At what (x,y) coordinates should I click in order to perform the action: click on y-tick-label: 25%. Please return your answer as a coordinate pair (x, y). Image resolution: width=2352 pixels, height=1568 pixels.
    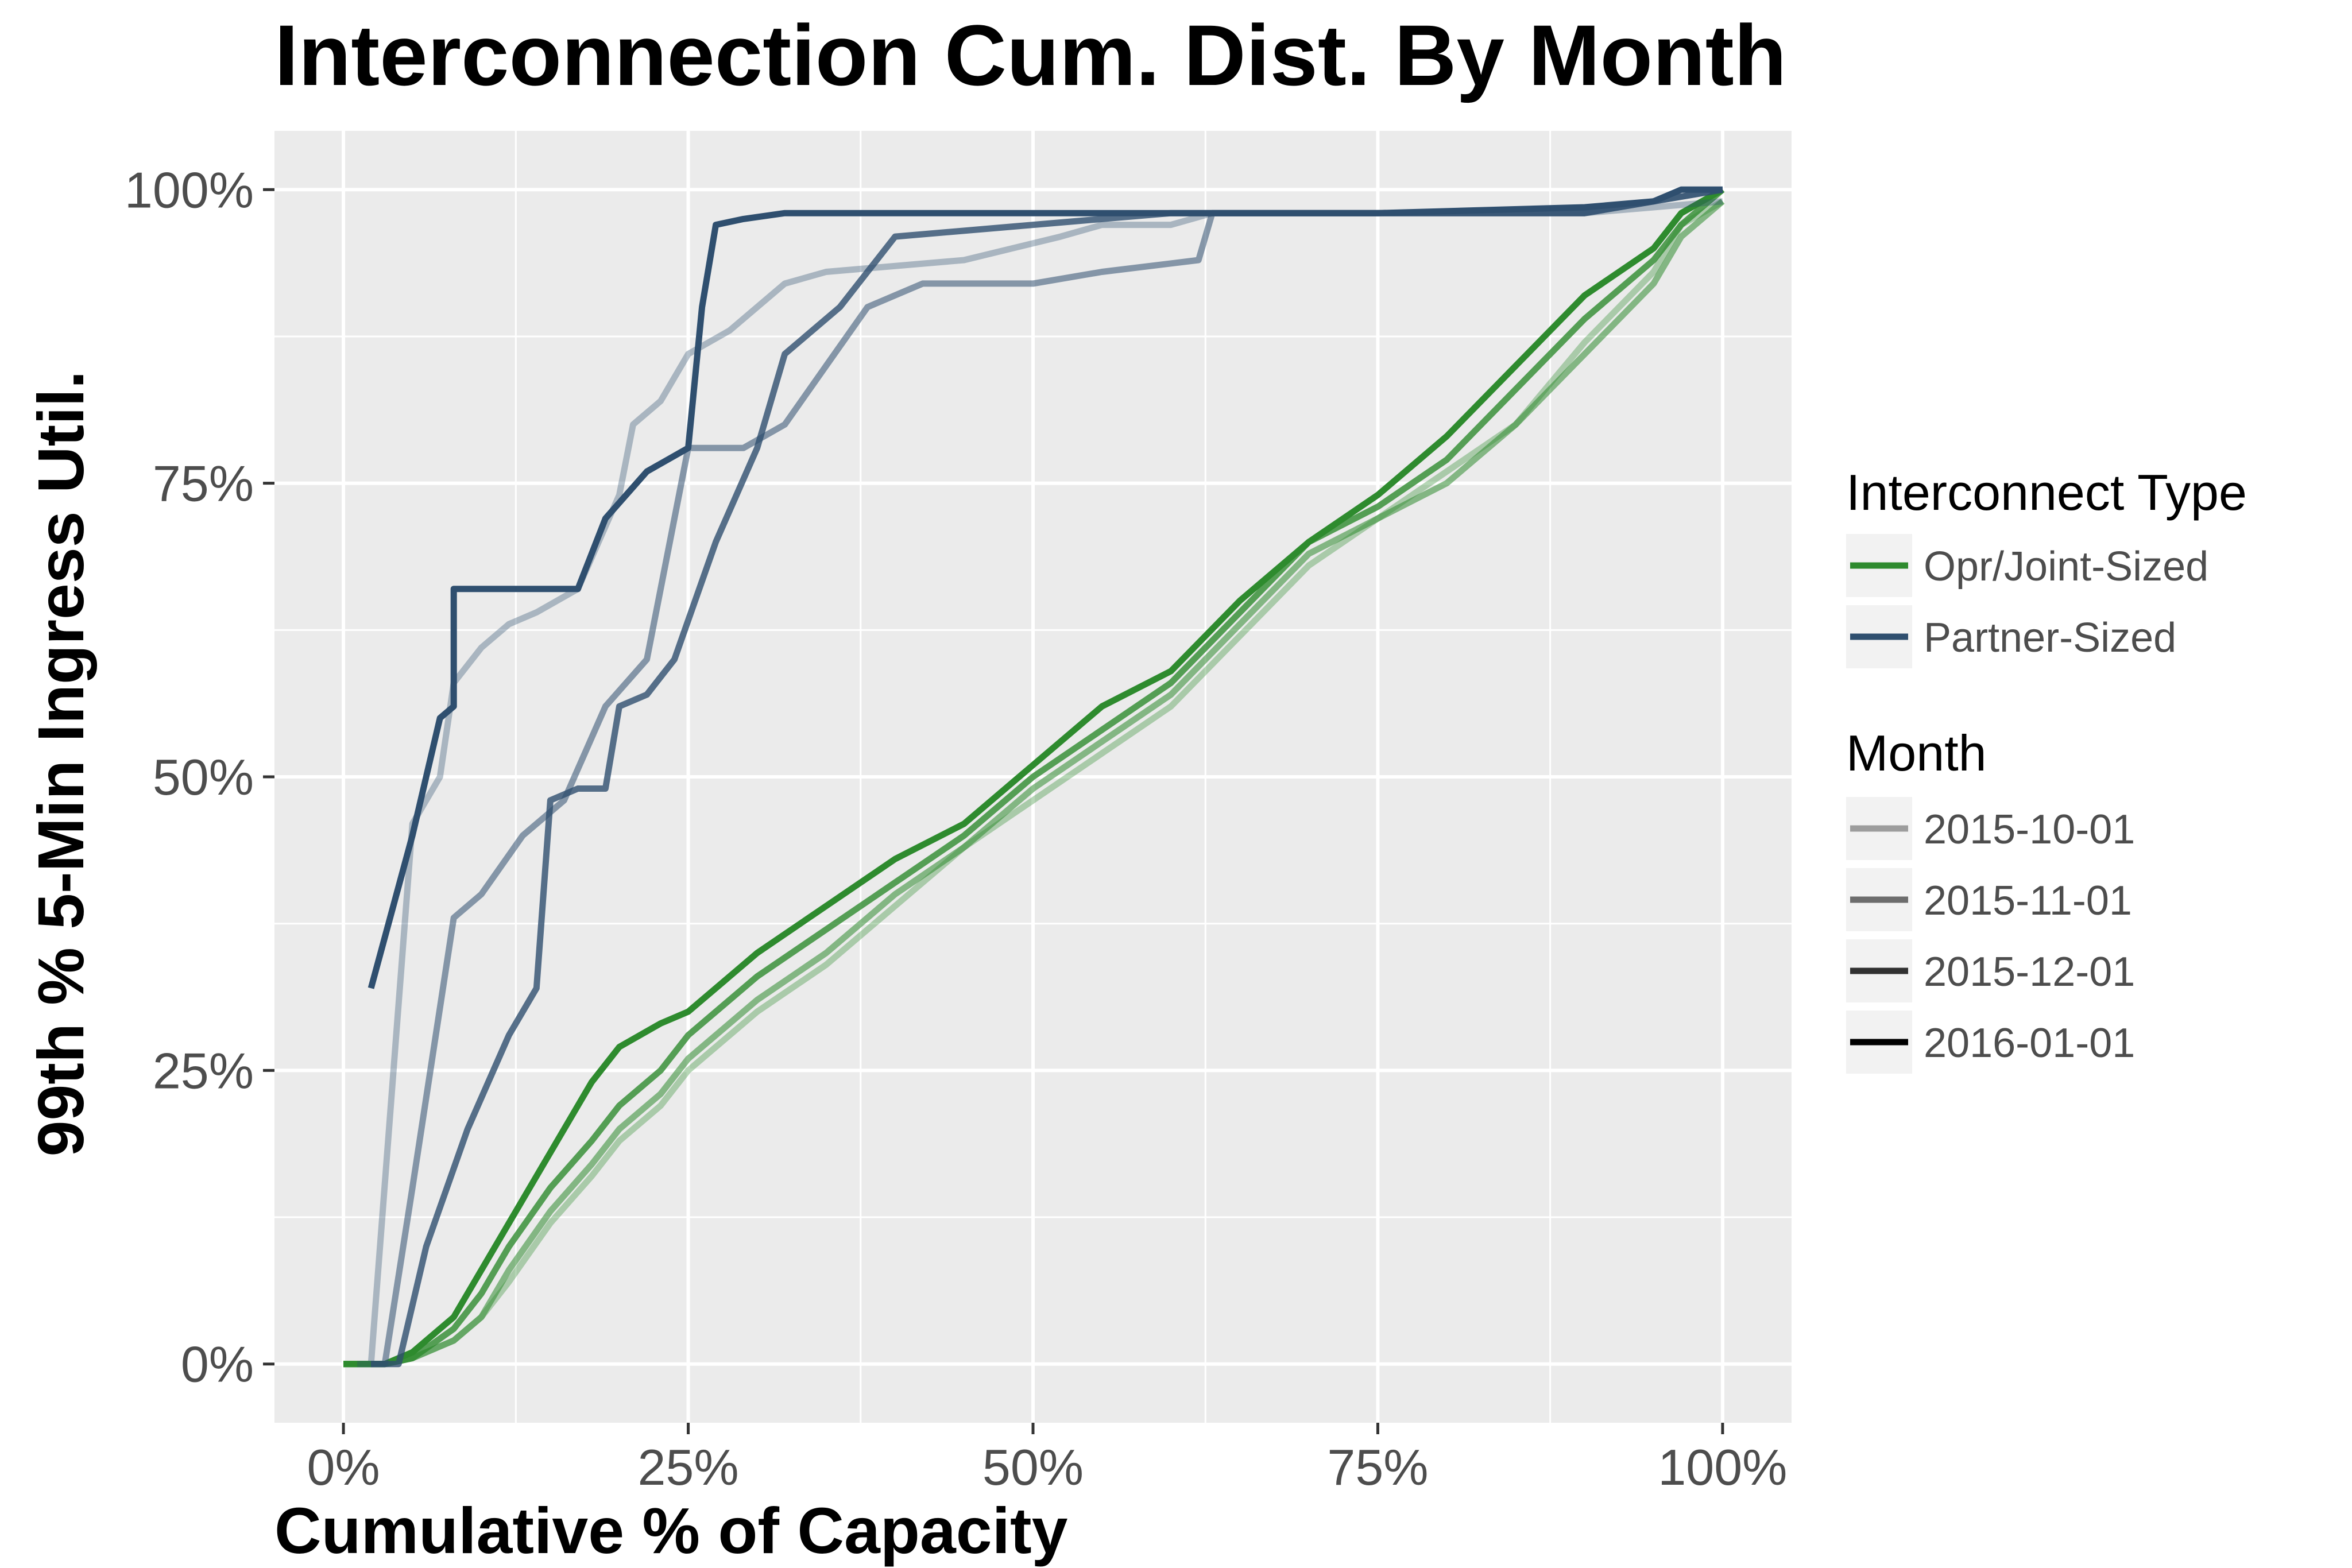
    Looking at the image, I should click on (203, 1070).